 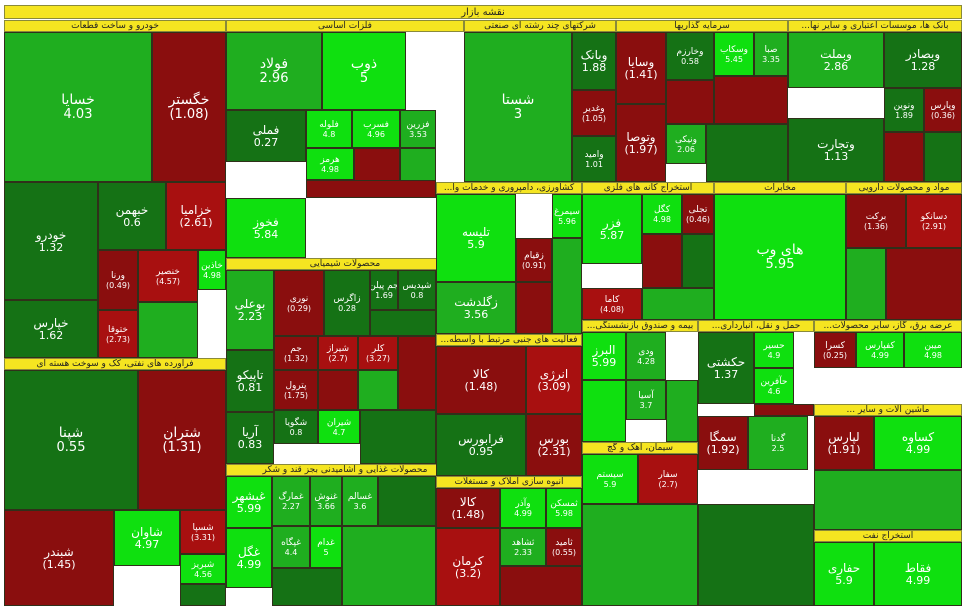 I want to click on stock-tile: البرز 5.99, so click(x=604, y=356).